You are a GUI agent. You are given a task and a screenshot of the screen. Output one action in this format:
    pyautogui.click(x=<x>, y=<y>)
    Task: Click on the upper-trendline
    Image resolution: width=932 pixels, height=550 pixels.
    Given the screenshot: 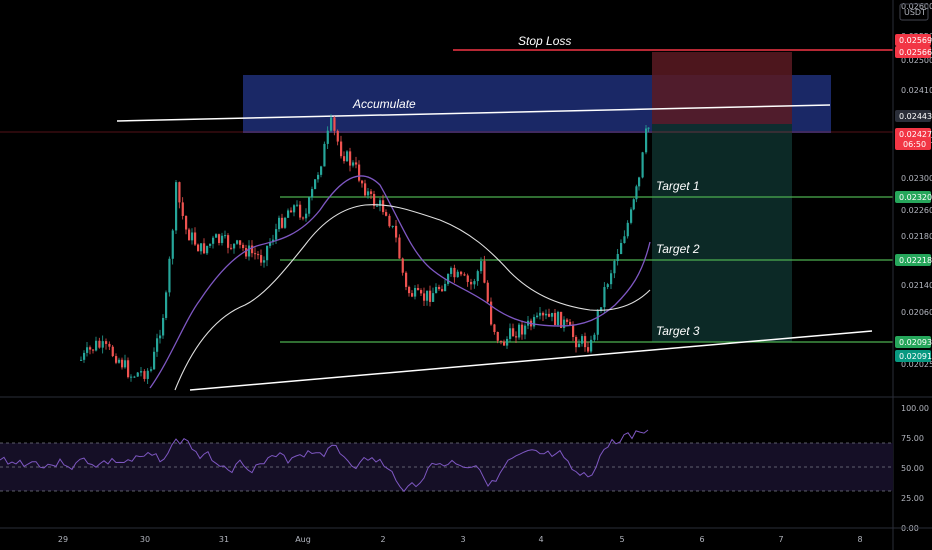 What is the action you would take?
    pyautogui.click(x=473, y=113)
    